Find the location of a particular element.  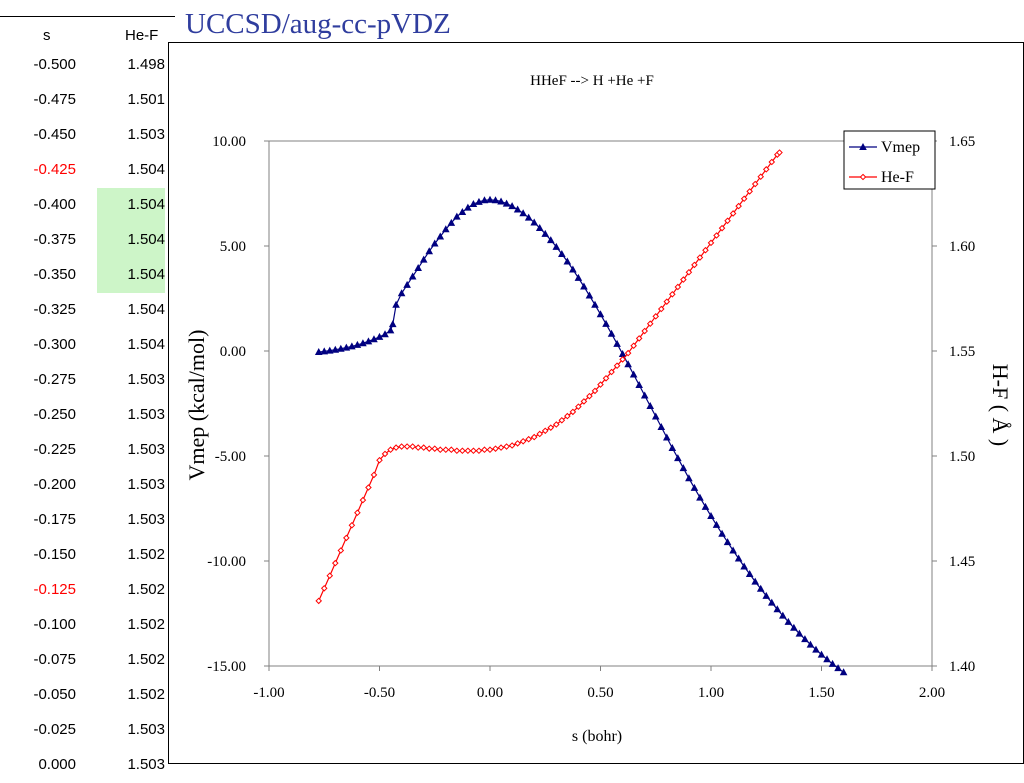

table-cell-s: -0.325 is located at coordinates (54, 309).